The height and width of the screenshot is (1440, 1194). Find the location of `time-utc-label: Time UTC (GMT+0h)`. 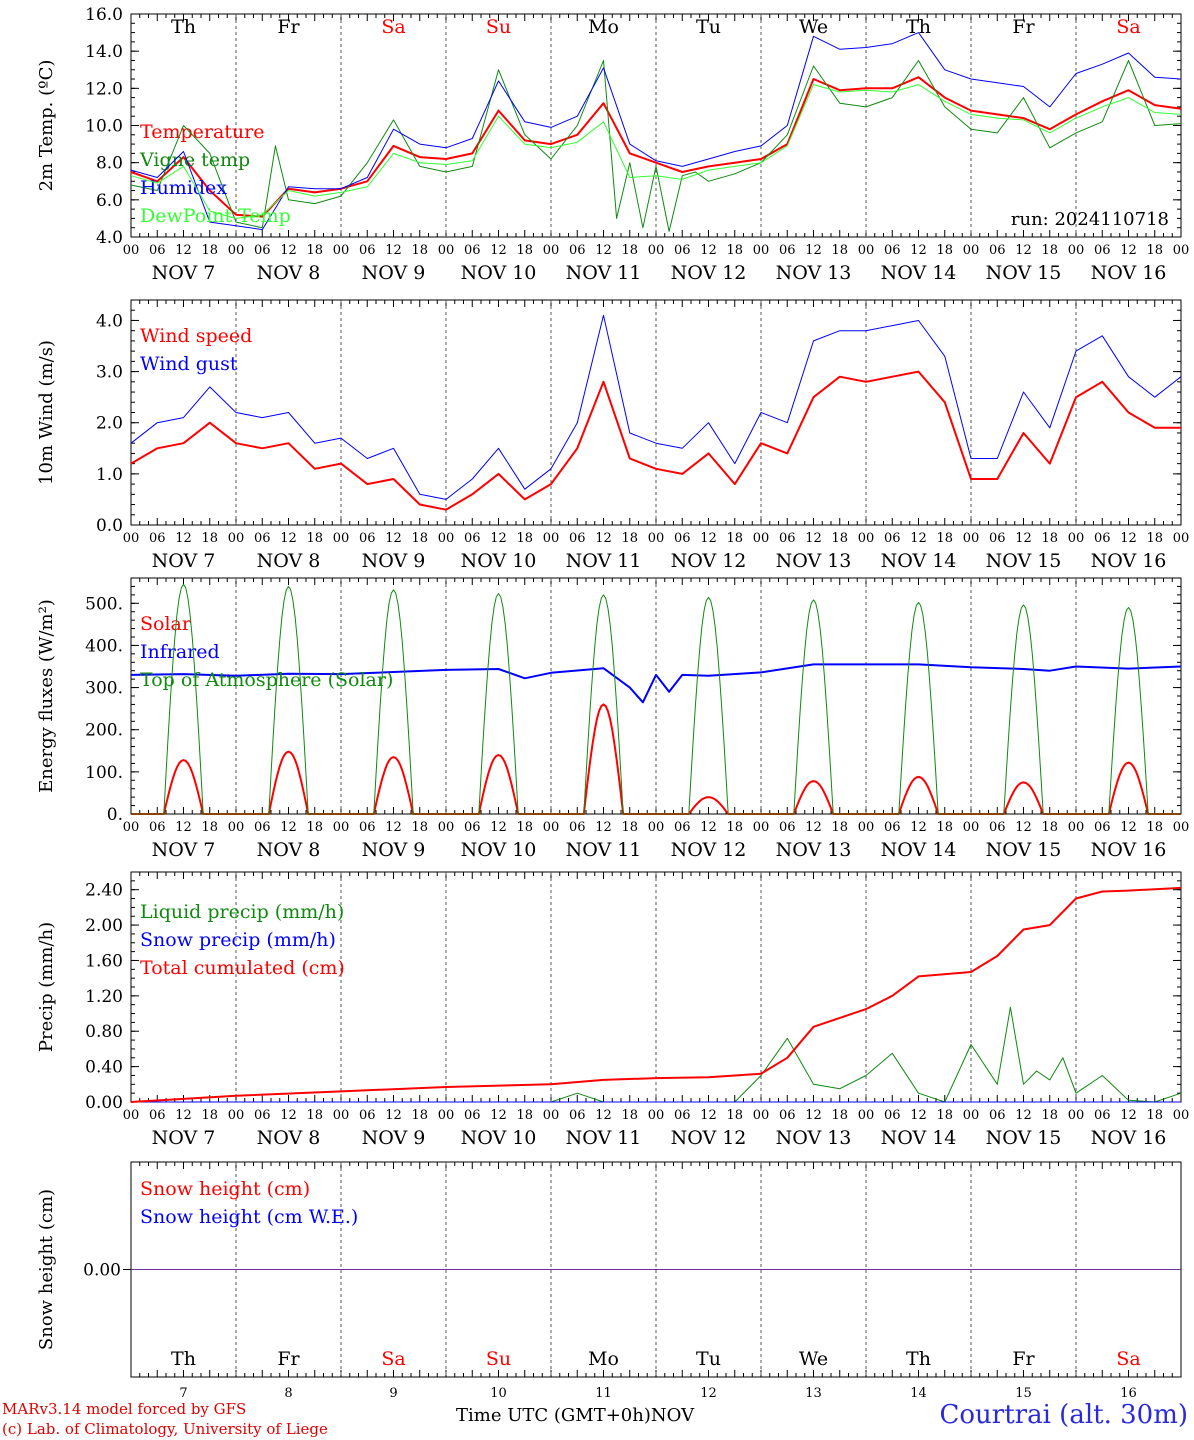

time-utc-label: Time UTC (GMT+0h) is located at coordinates (553, 1415).